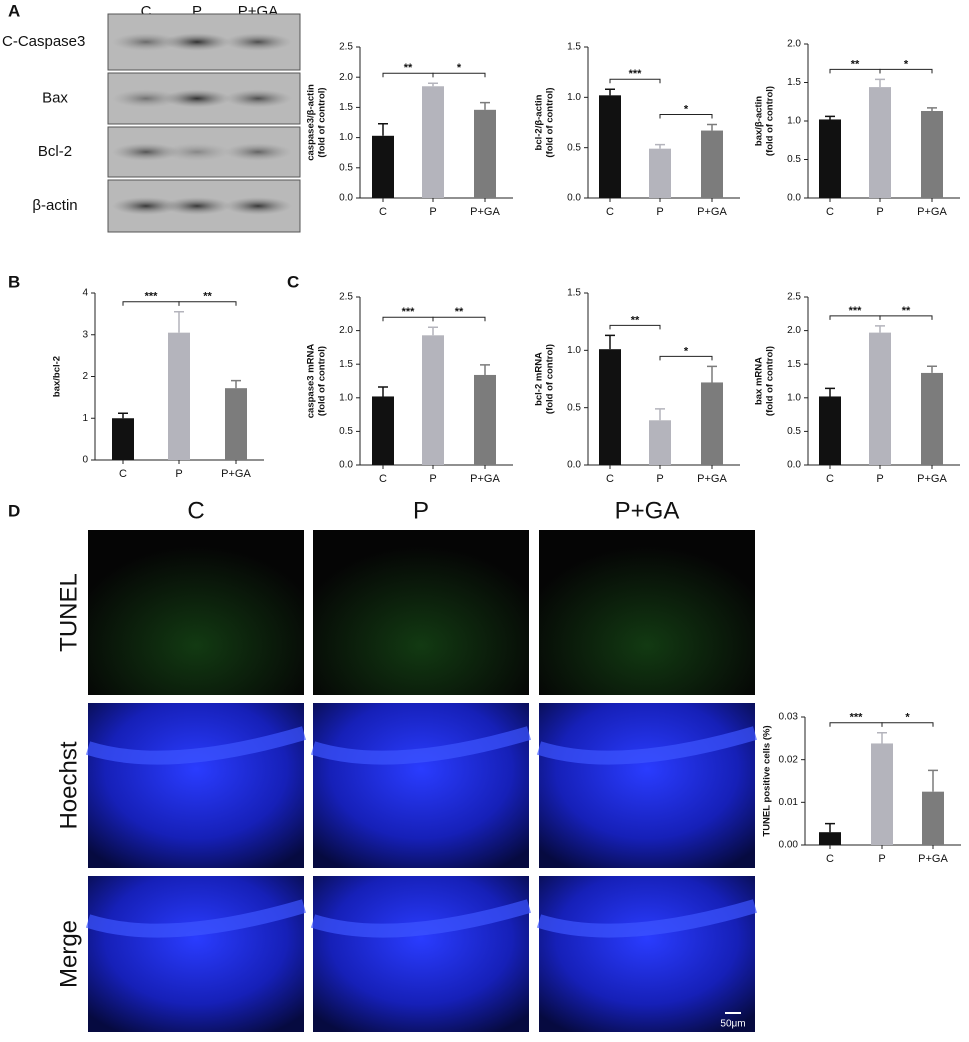  I want to click on y-tick-label: 0.00, so click(789, 845).